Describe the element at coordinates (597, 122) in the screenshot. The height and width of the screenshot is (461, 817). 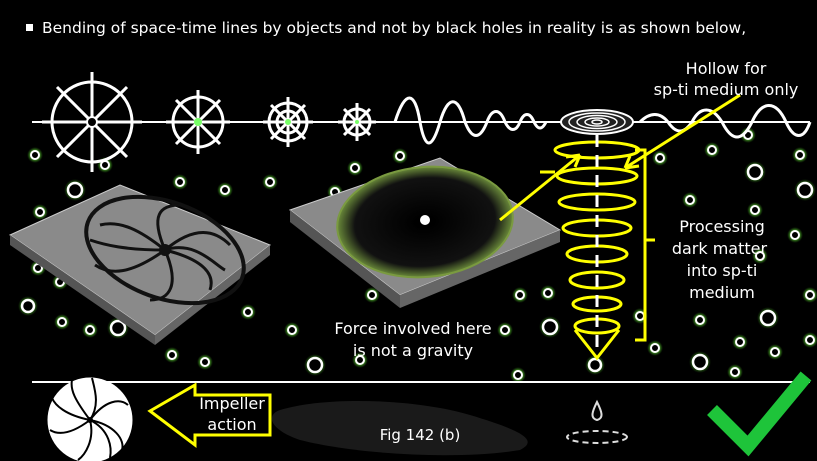
I see `spiral-disc` at that location.